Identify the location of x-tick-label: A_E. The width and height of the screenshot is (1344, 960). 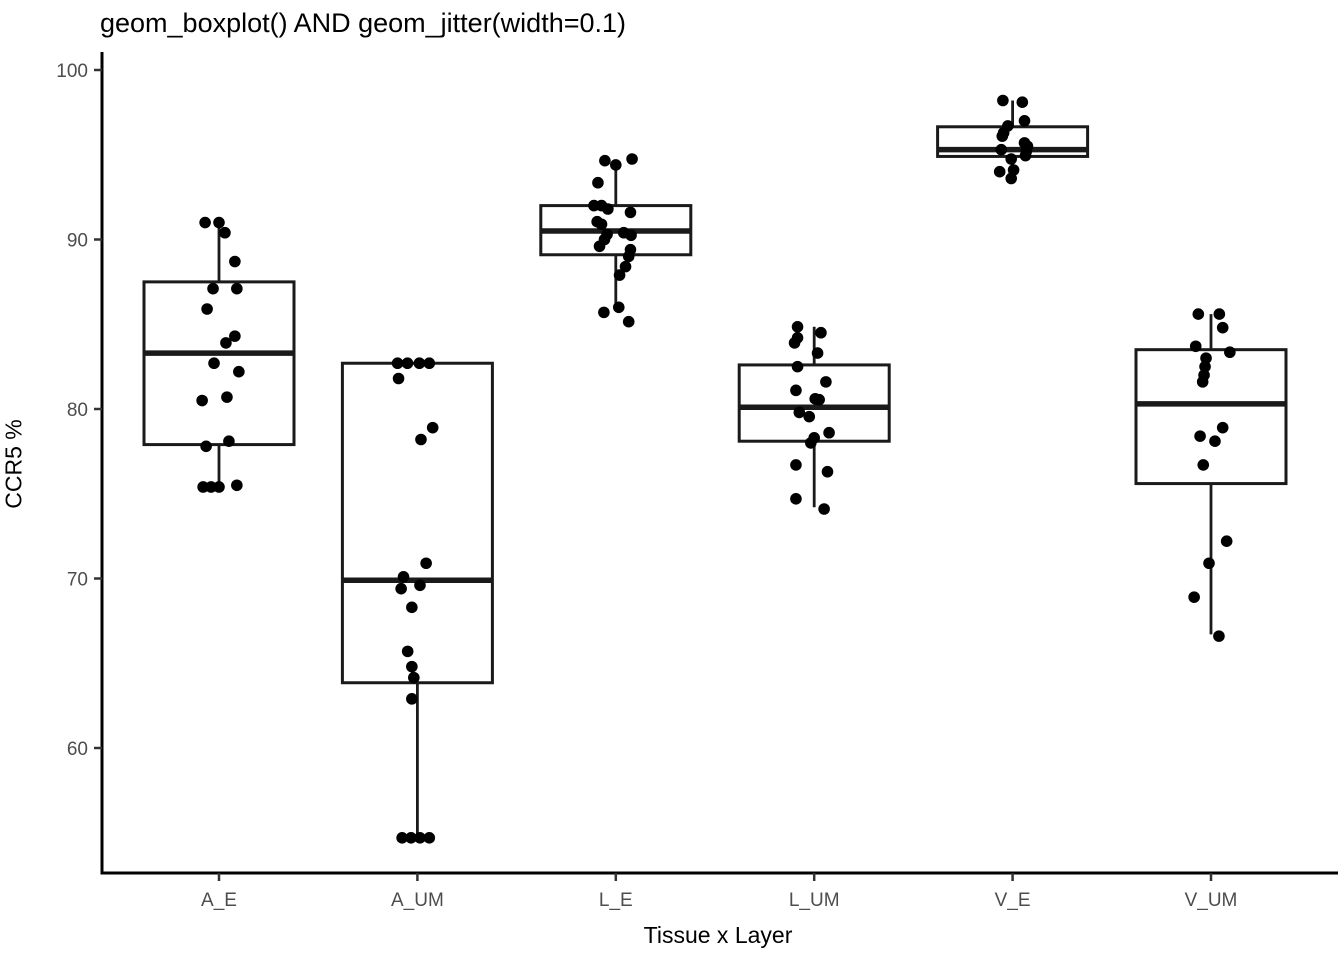
(219, 900).